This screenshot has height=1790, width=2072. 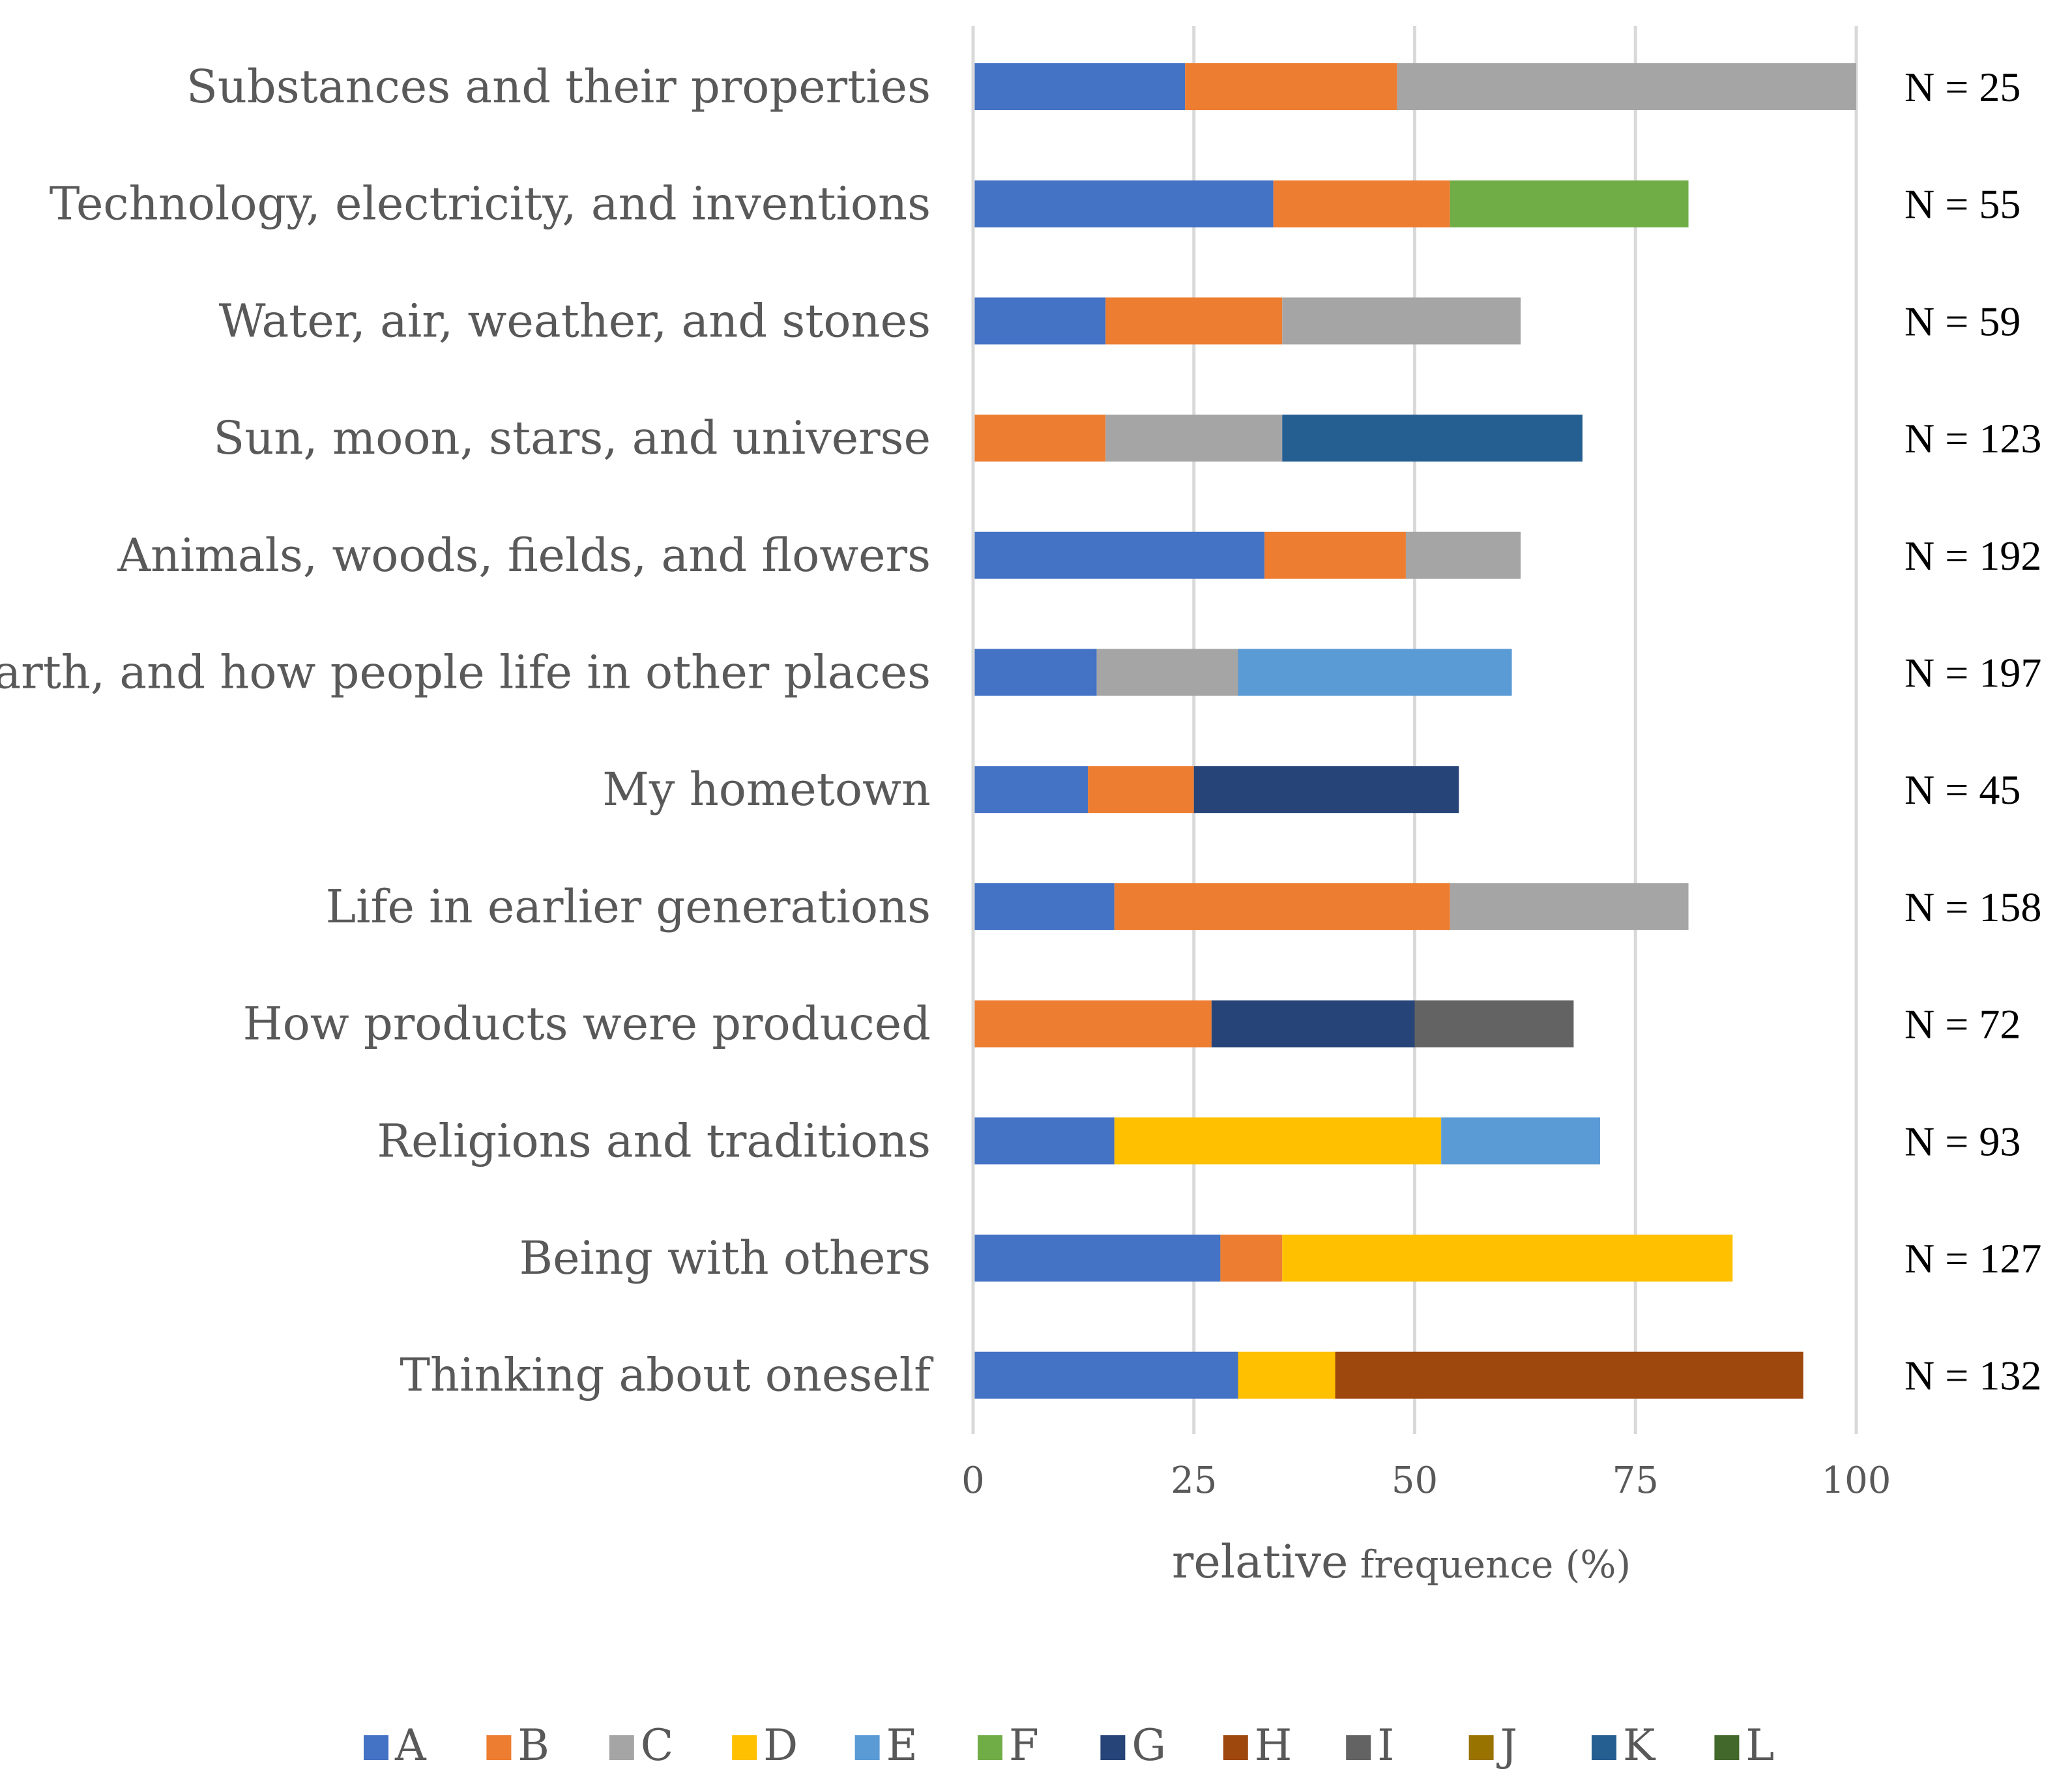 I want to click on legend-label-A: A, so click(x=410, y=1745).